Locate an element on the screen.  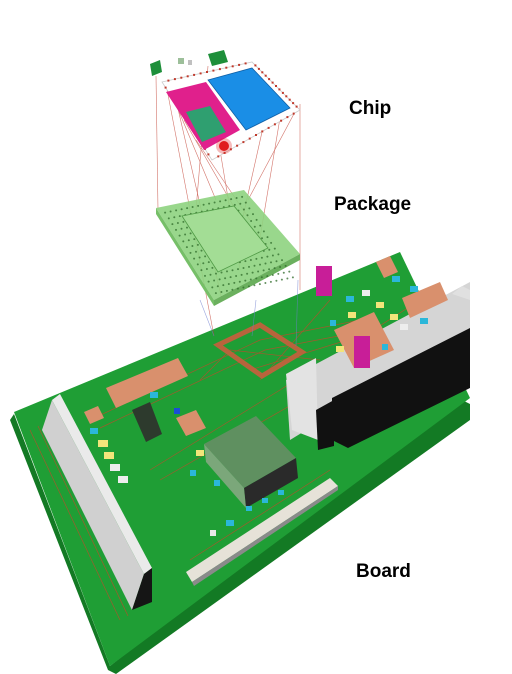
right-connector-slot is located at coordinates (401, 388).